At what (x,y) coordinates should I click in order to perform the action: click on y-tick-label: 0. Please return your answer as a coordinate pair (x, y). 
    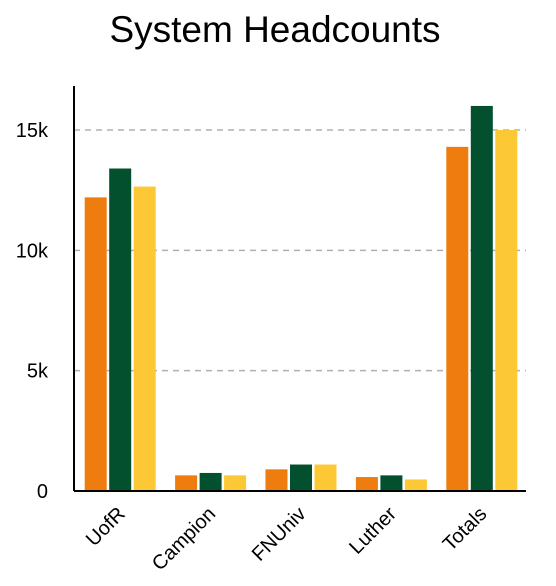
    Looking at the image, I should click on (42, 492).